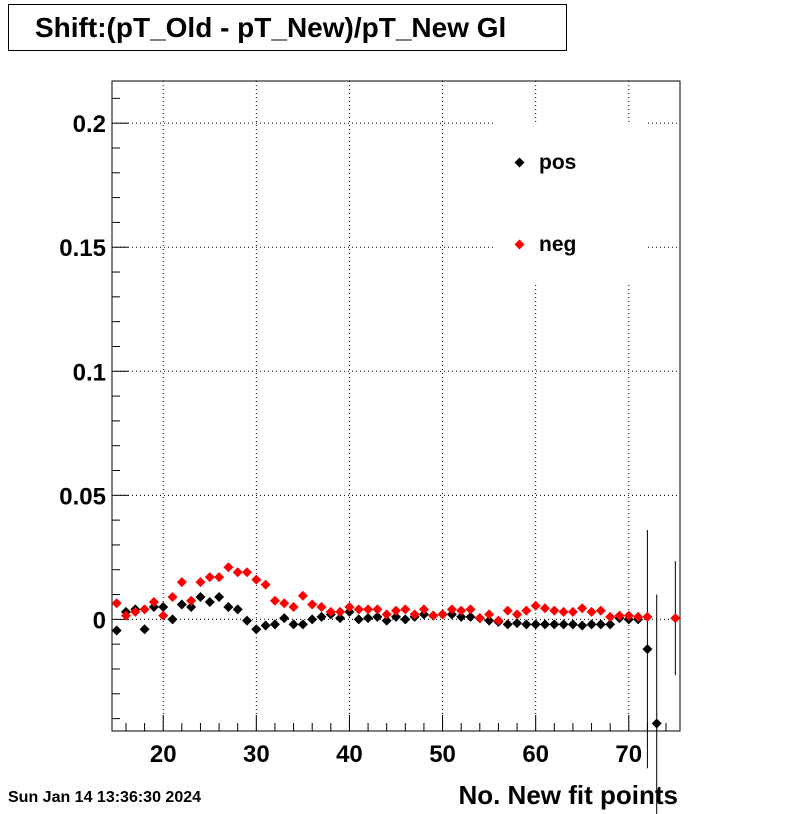  Describe the element at coordinates (558, 162) in the screenshot. I see `legend-label-pos: pos` at that location.